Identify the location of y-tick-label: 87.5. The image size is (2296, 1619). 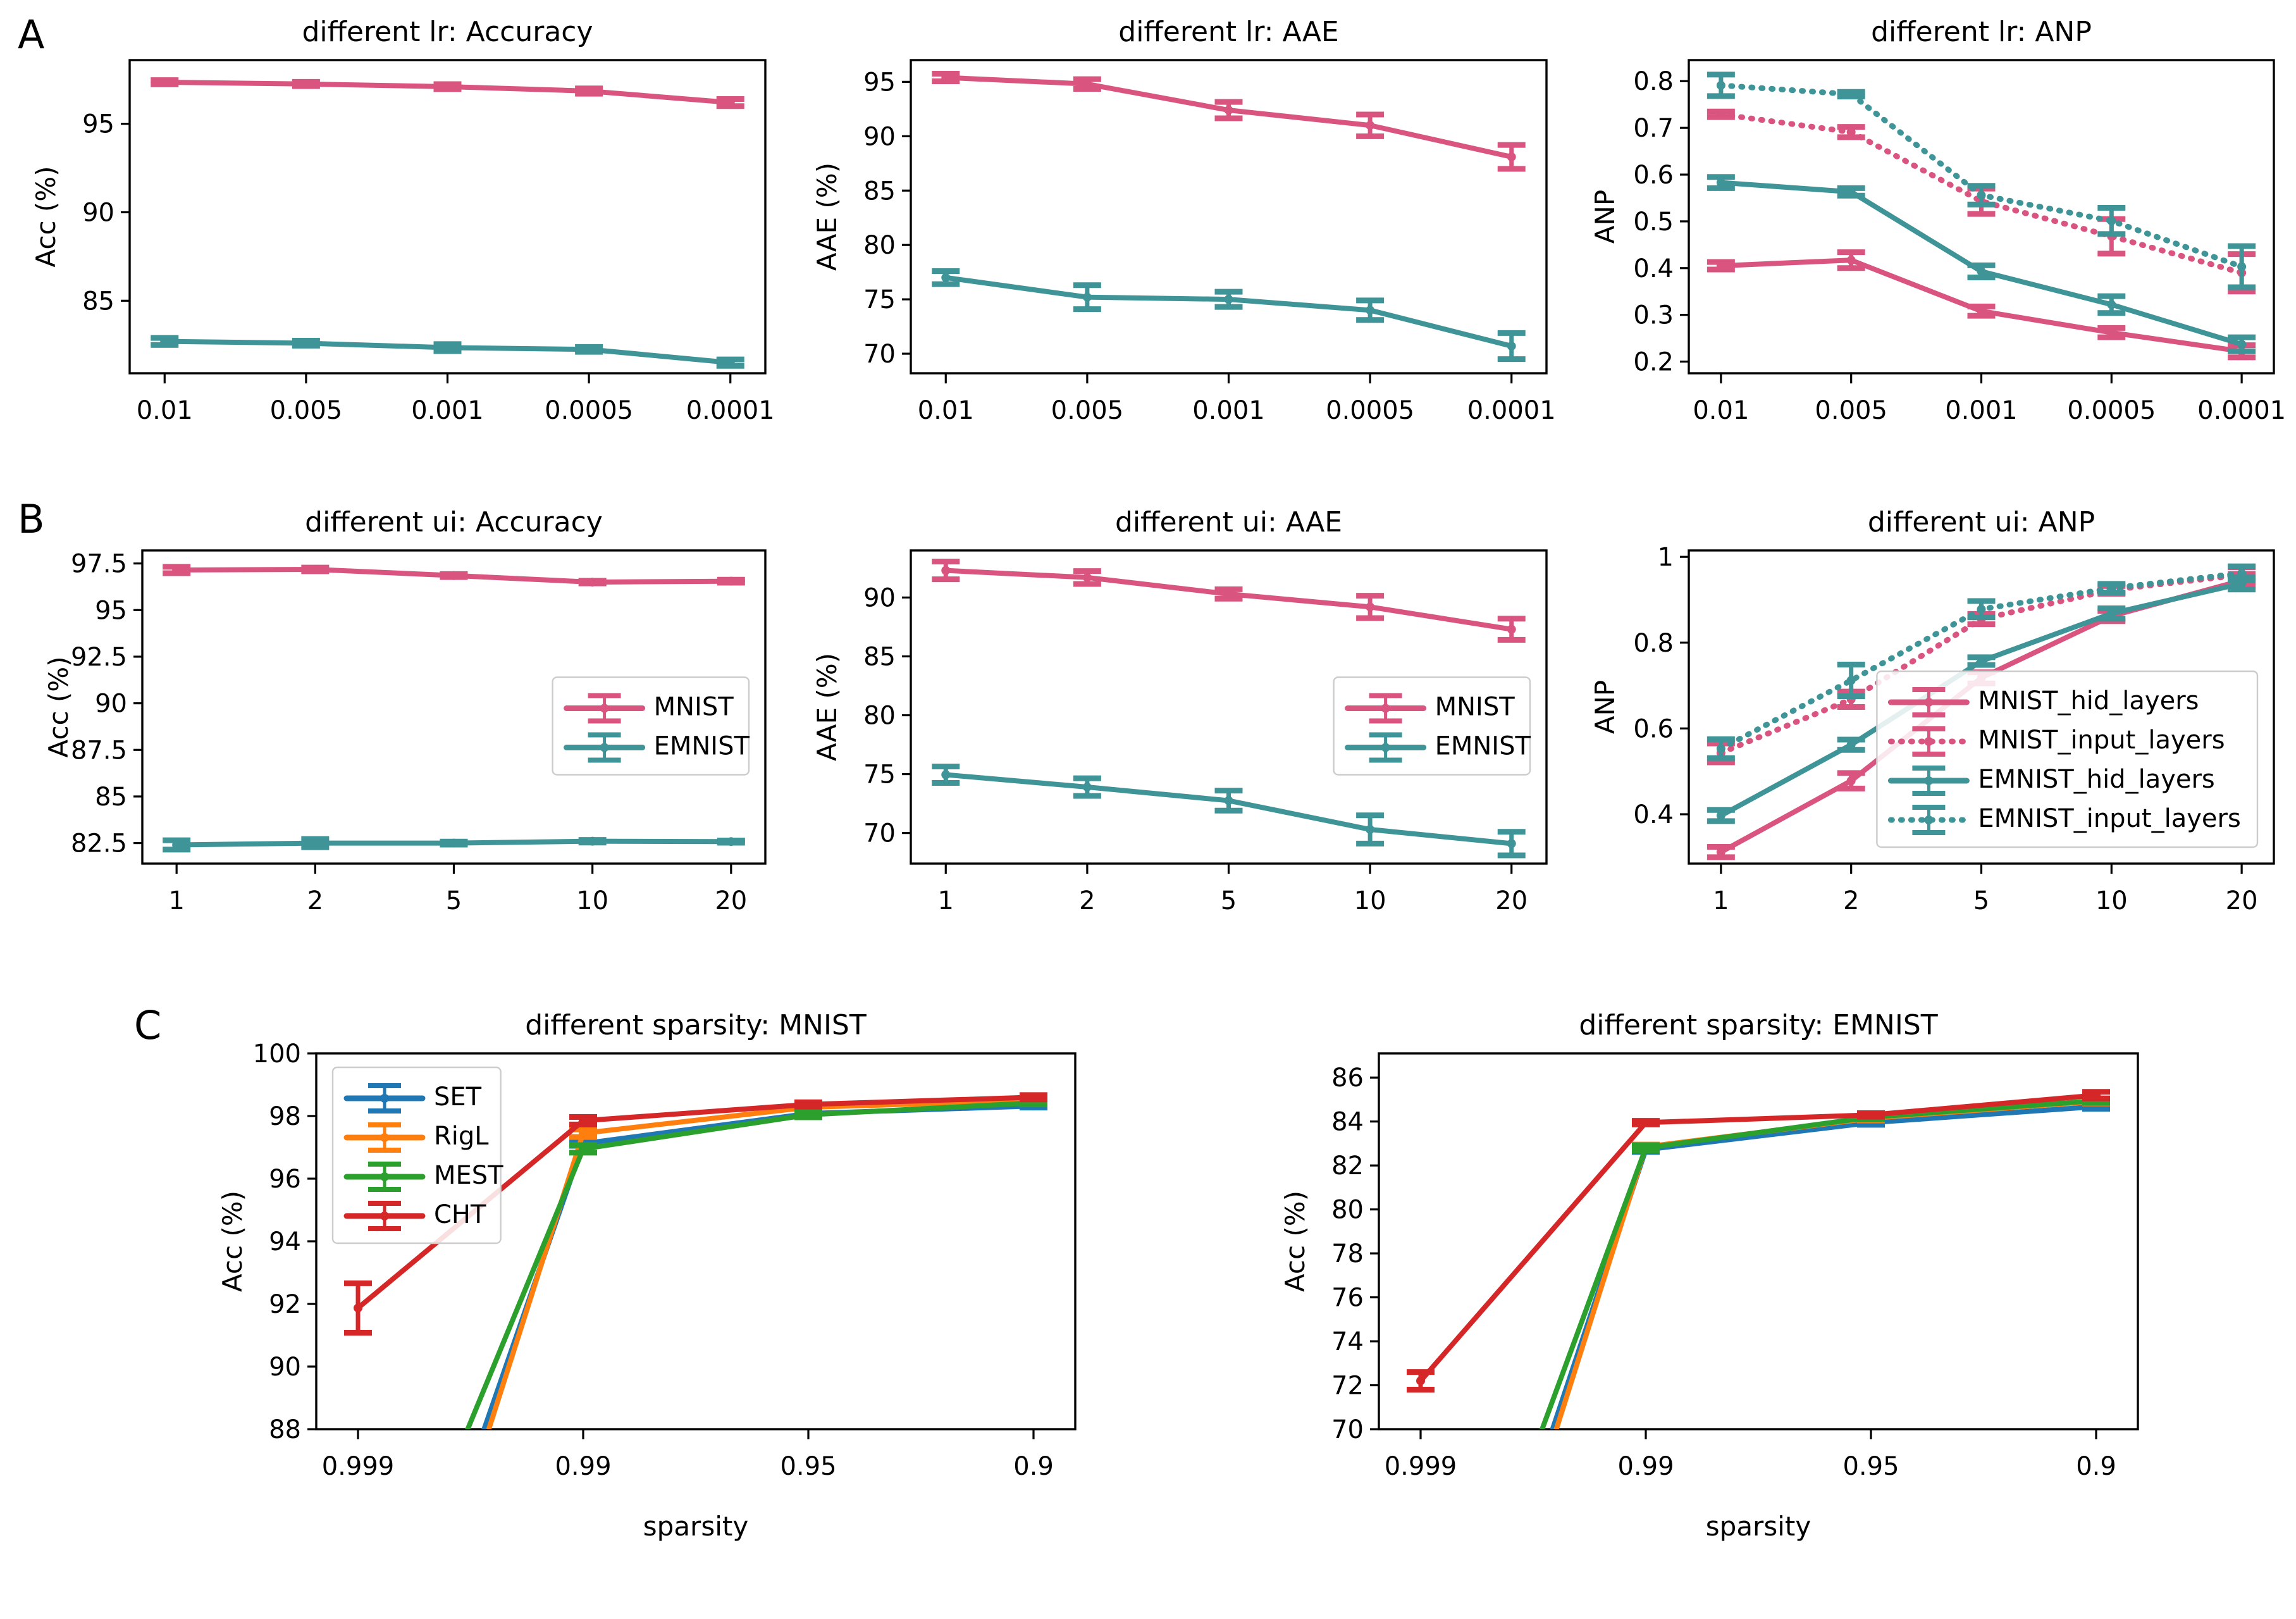
(99, 750).